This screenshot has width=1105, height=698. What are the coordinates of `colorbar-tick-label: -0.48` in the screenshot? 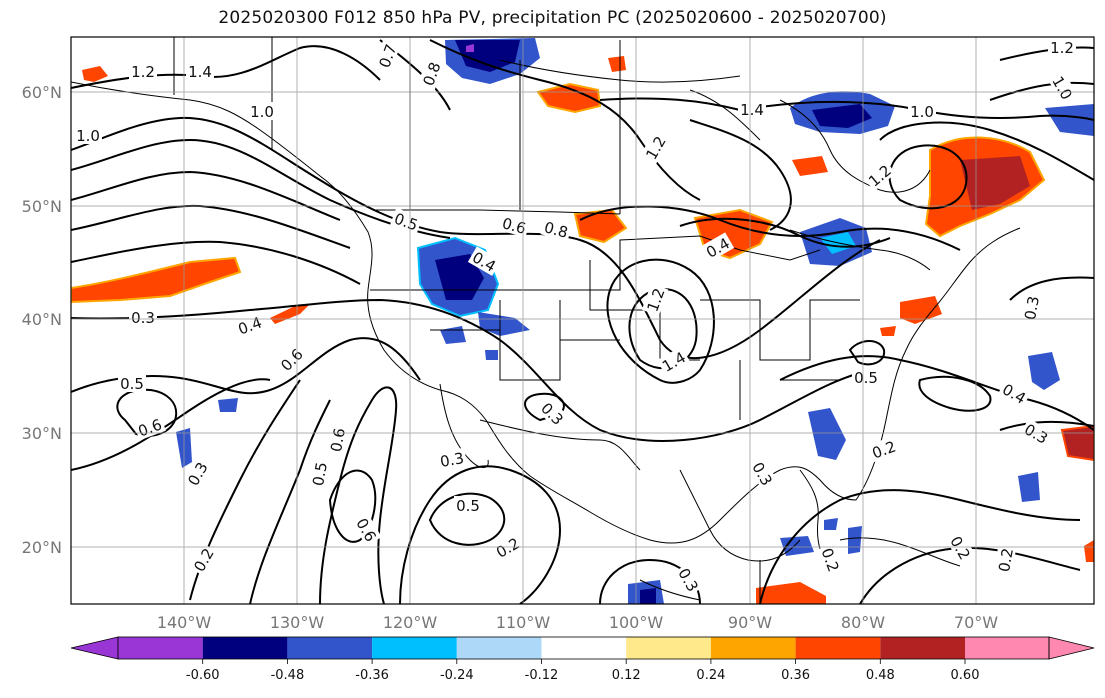 It's located at (288, 675).